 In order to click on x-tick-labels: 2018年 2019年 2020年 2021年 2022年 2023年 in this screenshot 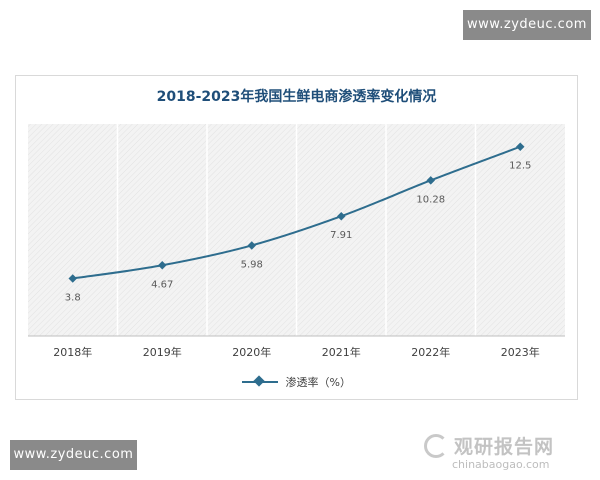, I will do `click(296, 352)`.